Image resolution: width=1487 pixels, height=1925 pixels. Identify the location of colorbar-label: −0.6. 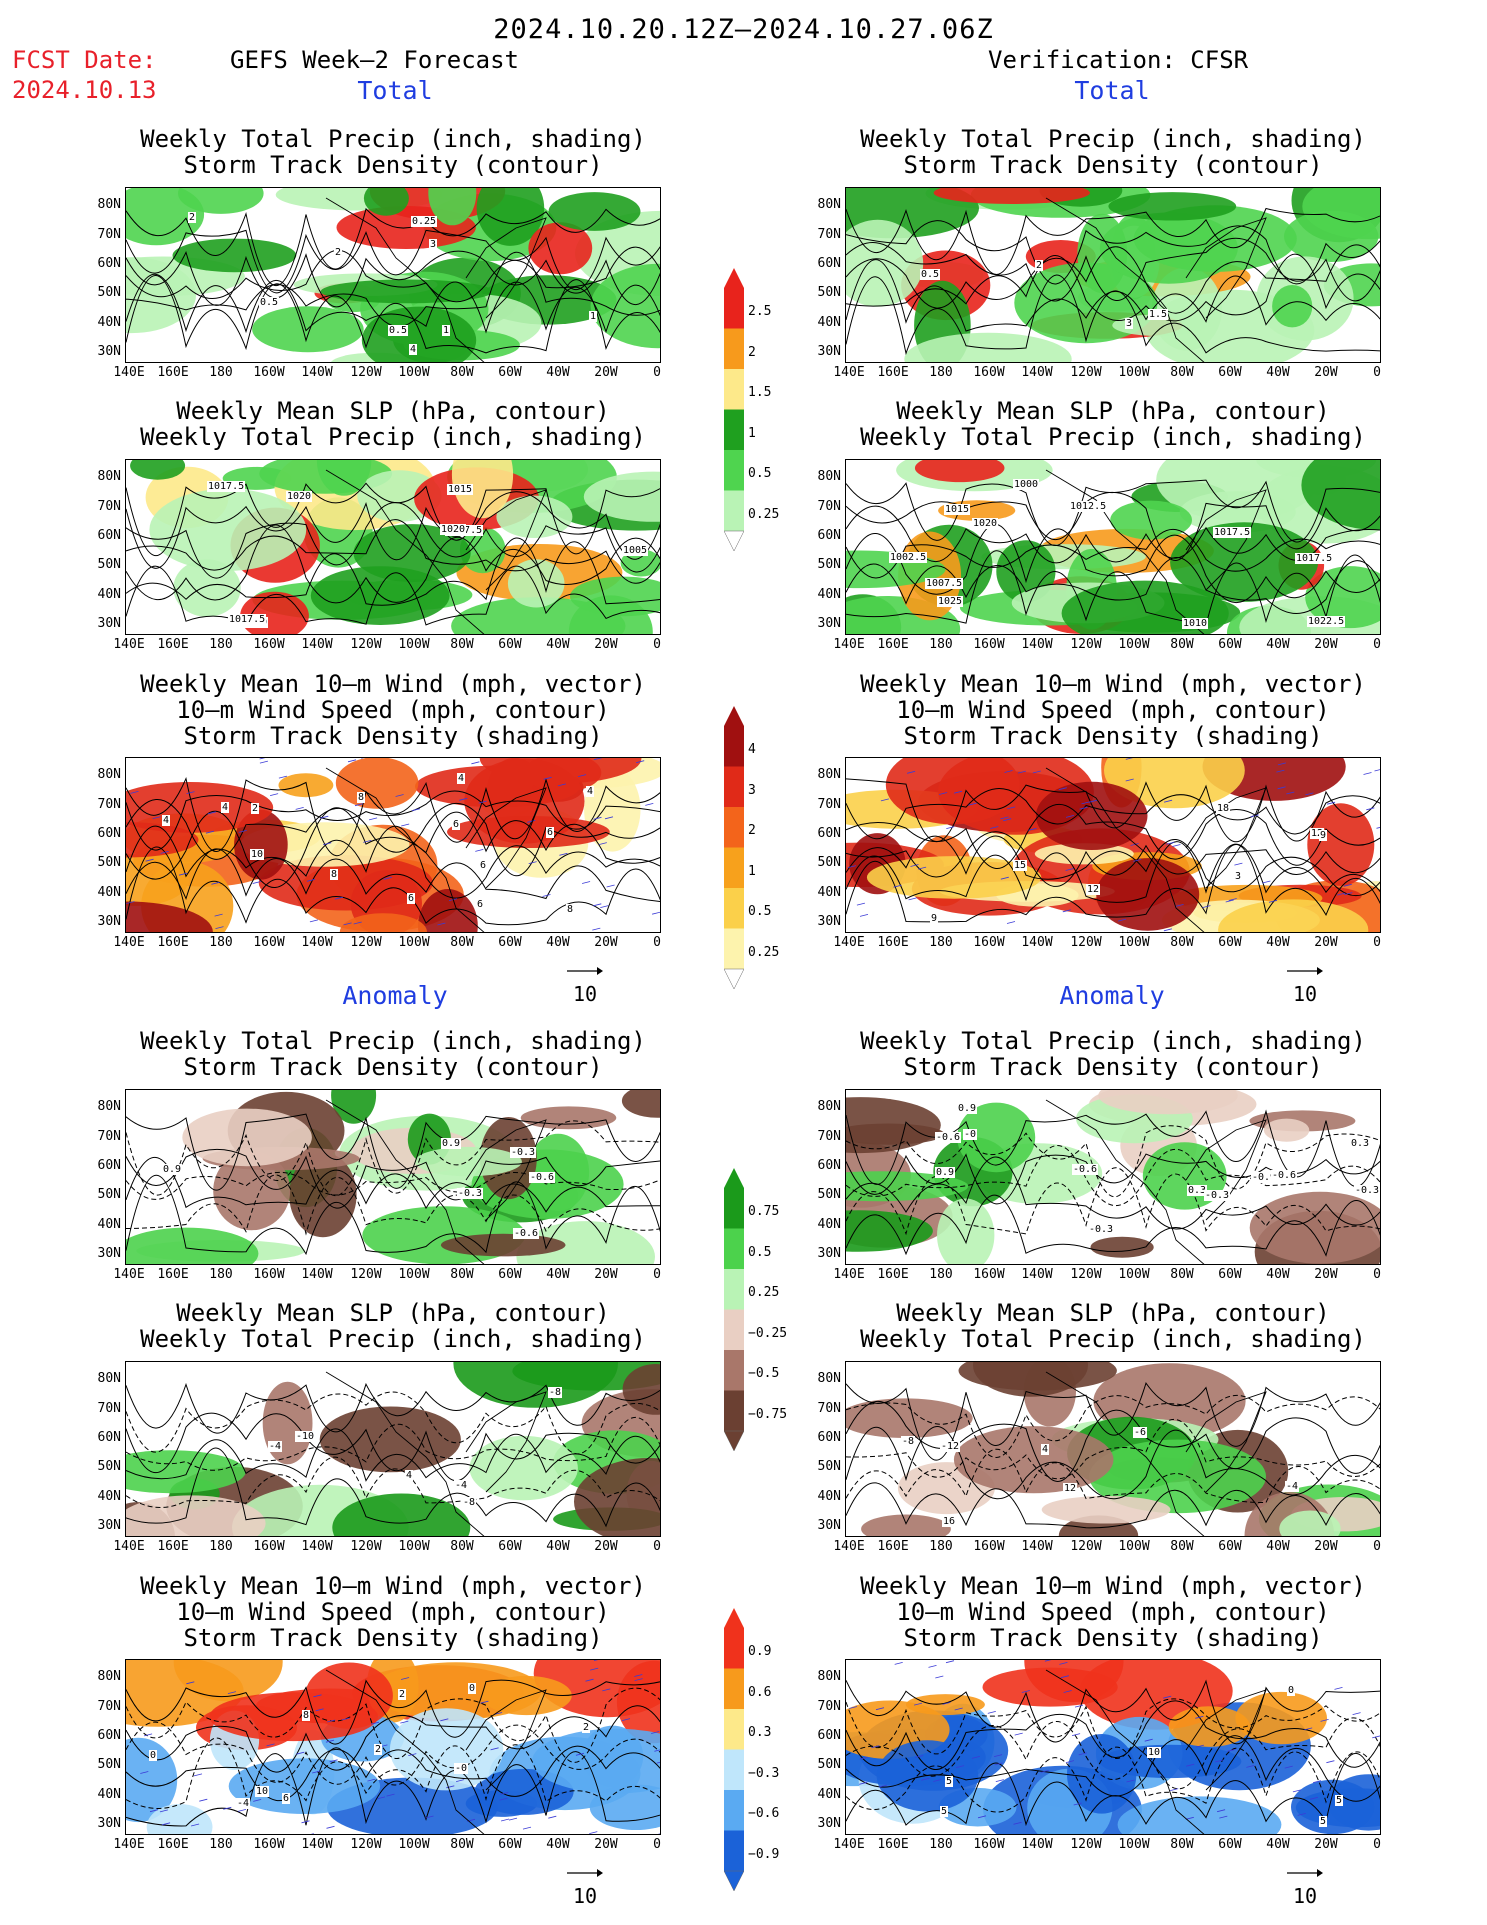
(764, 1813).